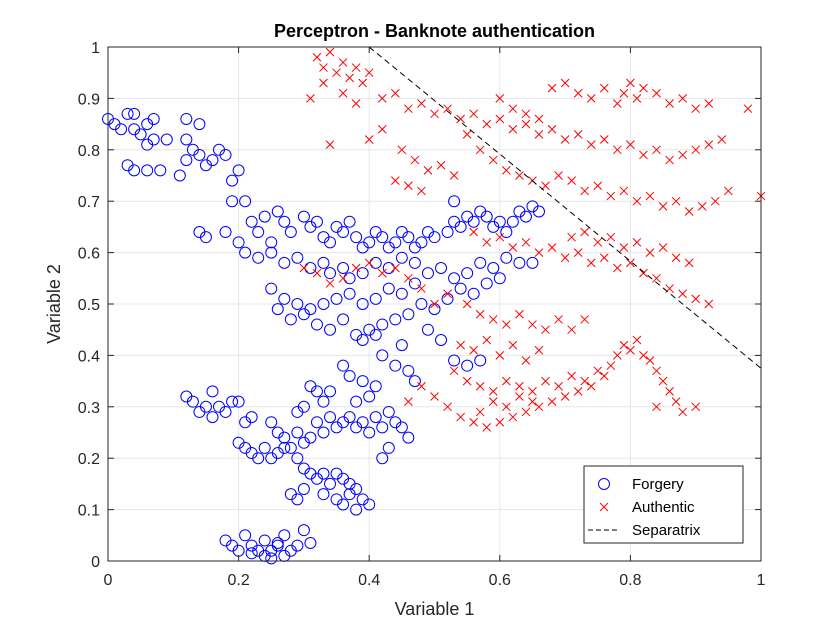 The width and height of the screenshot is (840, 635). I want to click on chart-title: Perceptron - Banknote authentication, so click(434, 31).